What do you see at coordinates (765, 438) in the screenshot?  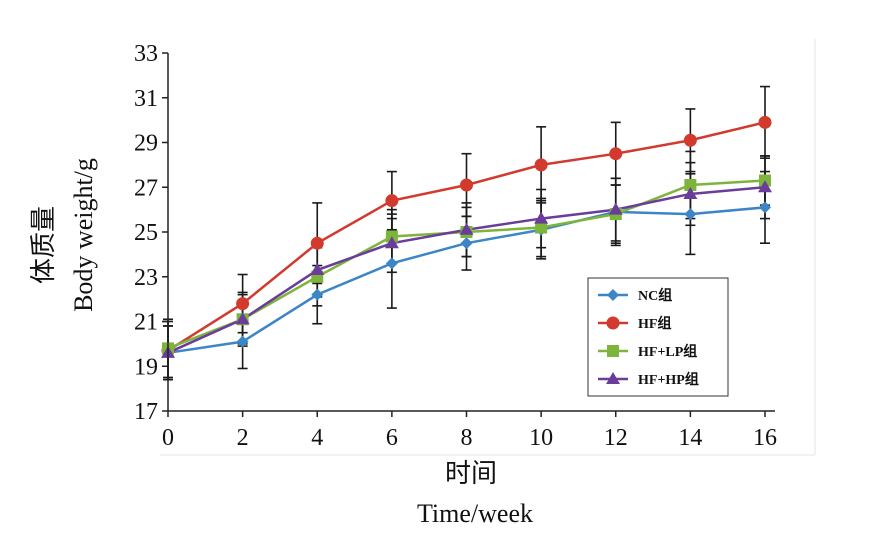 I see `x-tick-label: 16` at bounding box center [765, 438].